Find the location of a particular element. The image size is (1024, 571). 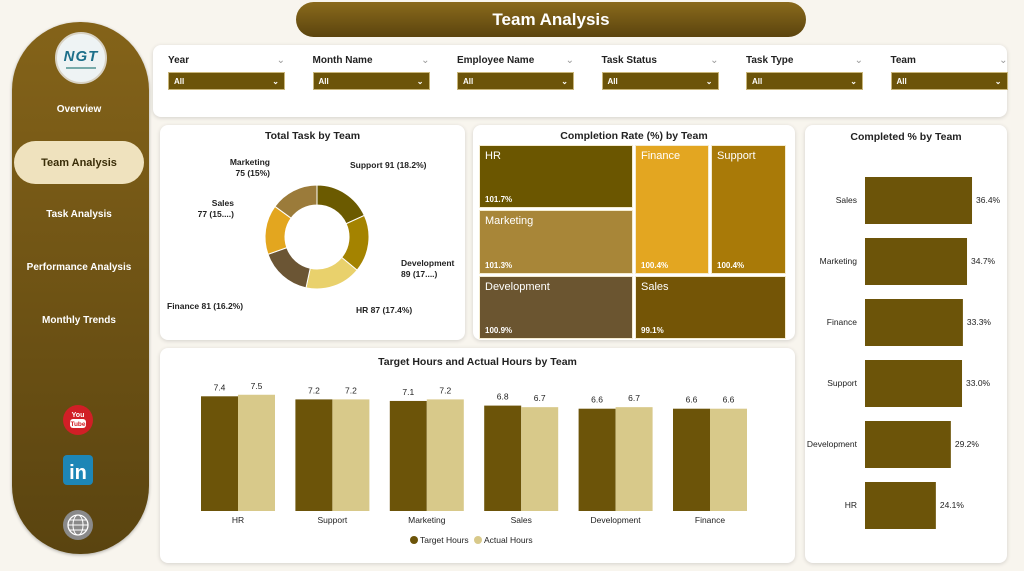

category-label: Marketing is located at coordinates (839, 261).